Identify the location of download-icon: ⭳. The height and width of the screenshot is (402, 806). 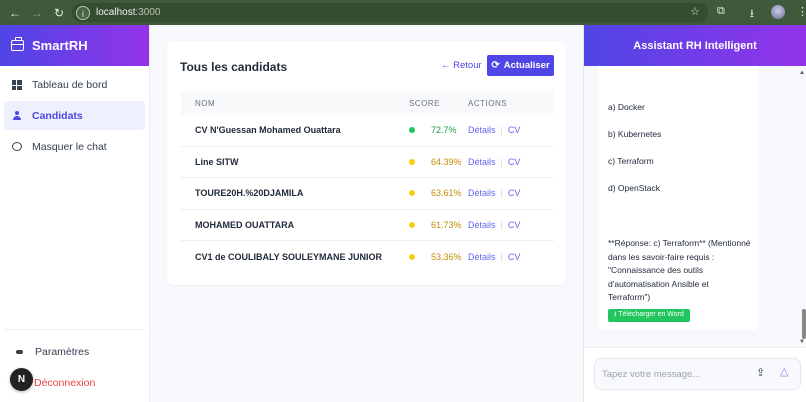
(752, 14).